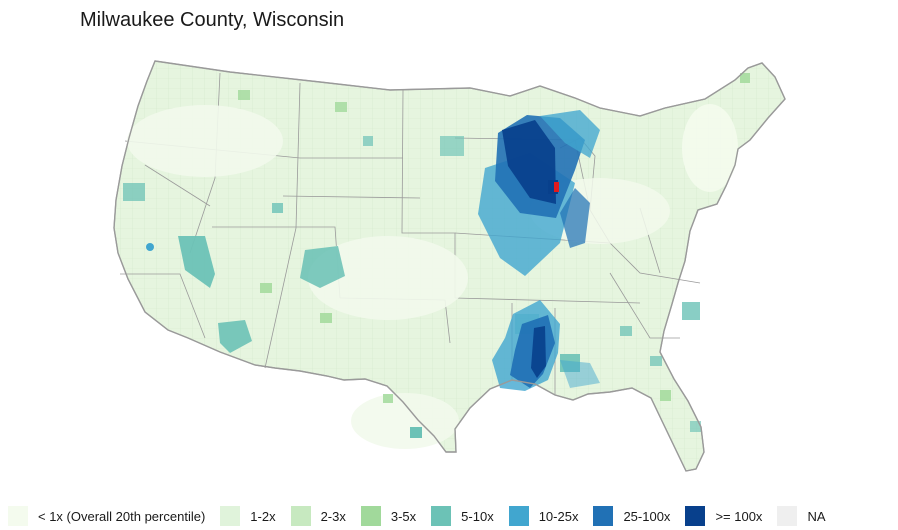 Image resolution: width=898 pixels, height=530 pixels. Describe the element at coordinates (333, 516) in the screenshot. I see `legend-label: 2-3x` at that location.